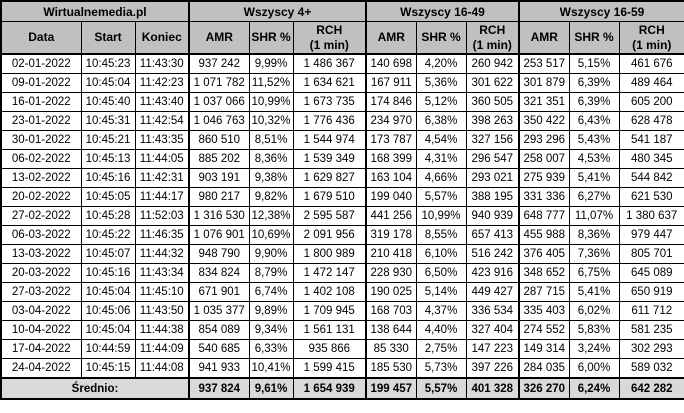 The width and height of the screenshot is (684, 413). Describe the element at coordinates (41, 178) in the screenshot. I see `cell-data: 13-02-2022` at that location.